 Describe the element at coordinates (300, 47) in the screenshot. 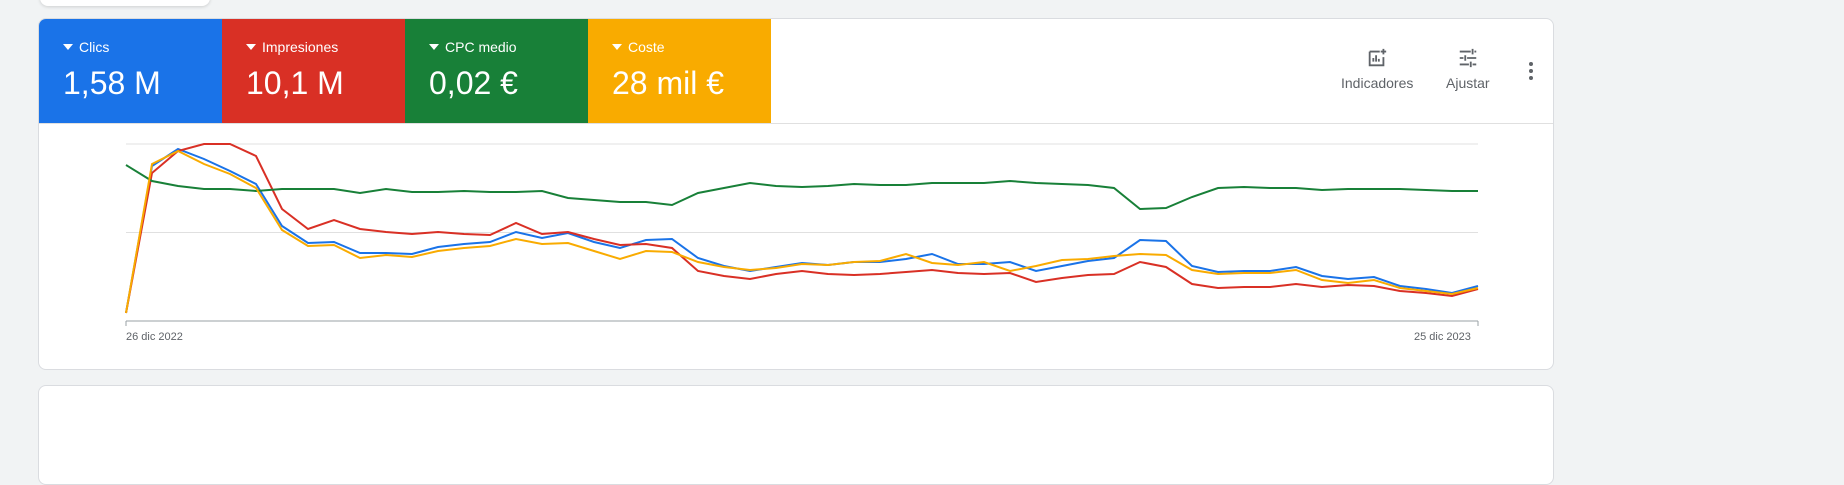

I see `metric-label: Impresiones` at that location.